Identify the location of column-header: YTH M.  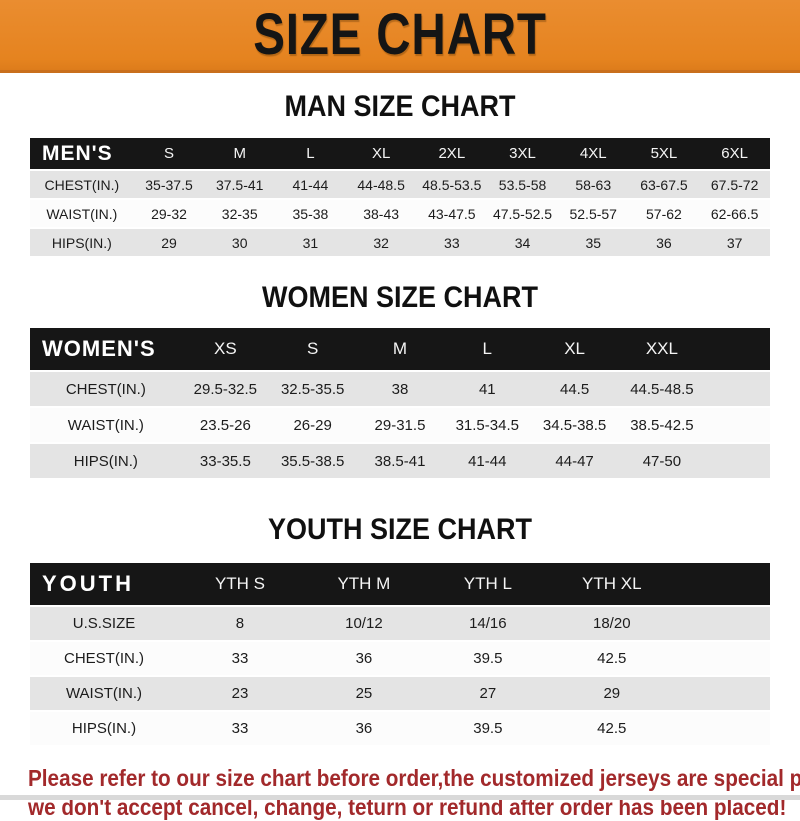
(364, 584).